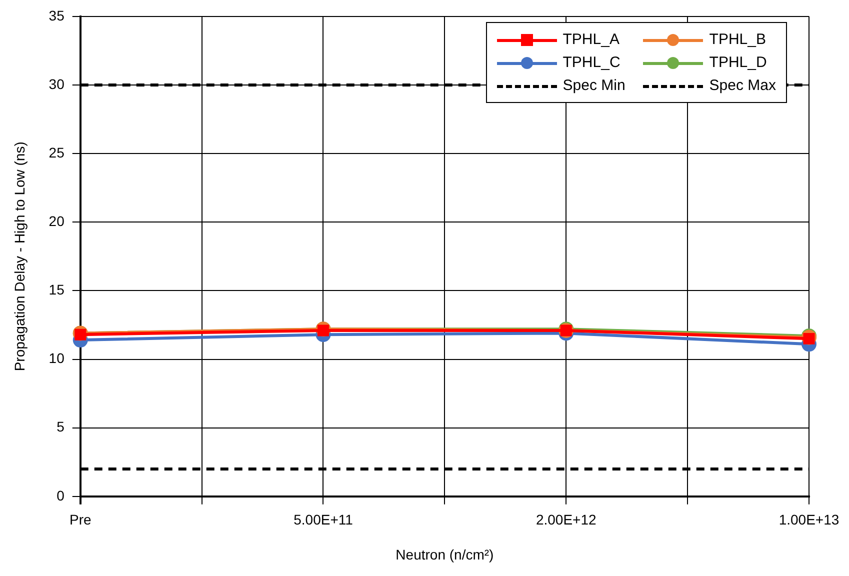  What do you see at coordinates (591, 62) in the screenshot?
I see `legend-label: TPHL_C` at bounding box center [591, 62].